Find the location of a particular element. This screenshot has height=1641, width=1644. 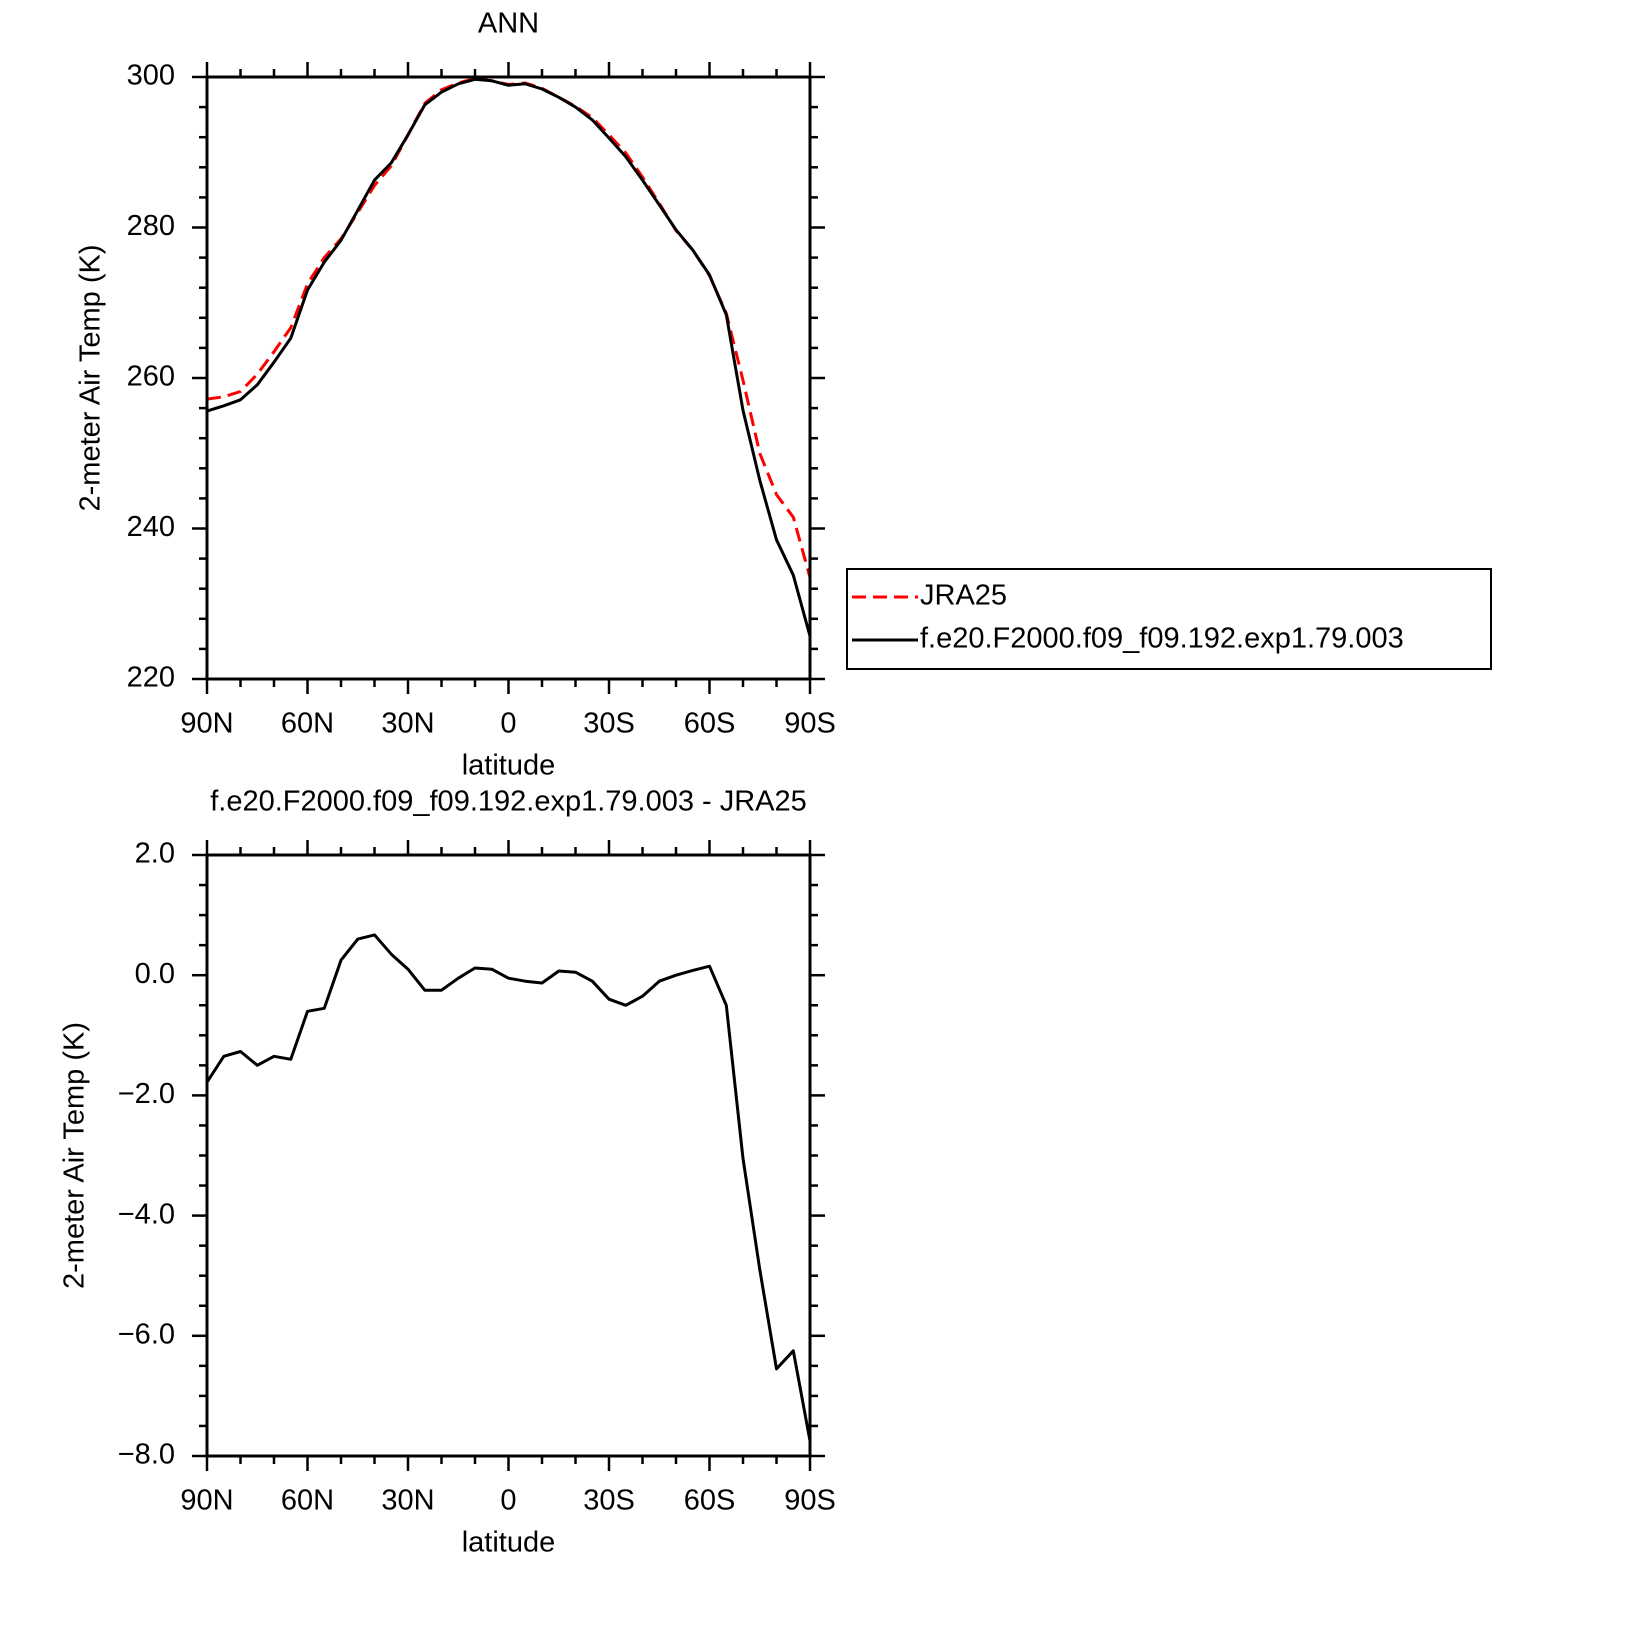

y-tick-label: −4.0 is located at coordinates (146, 1214).